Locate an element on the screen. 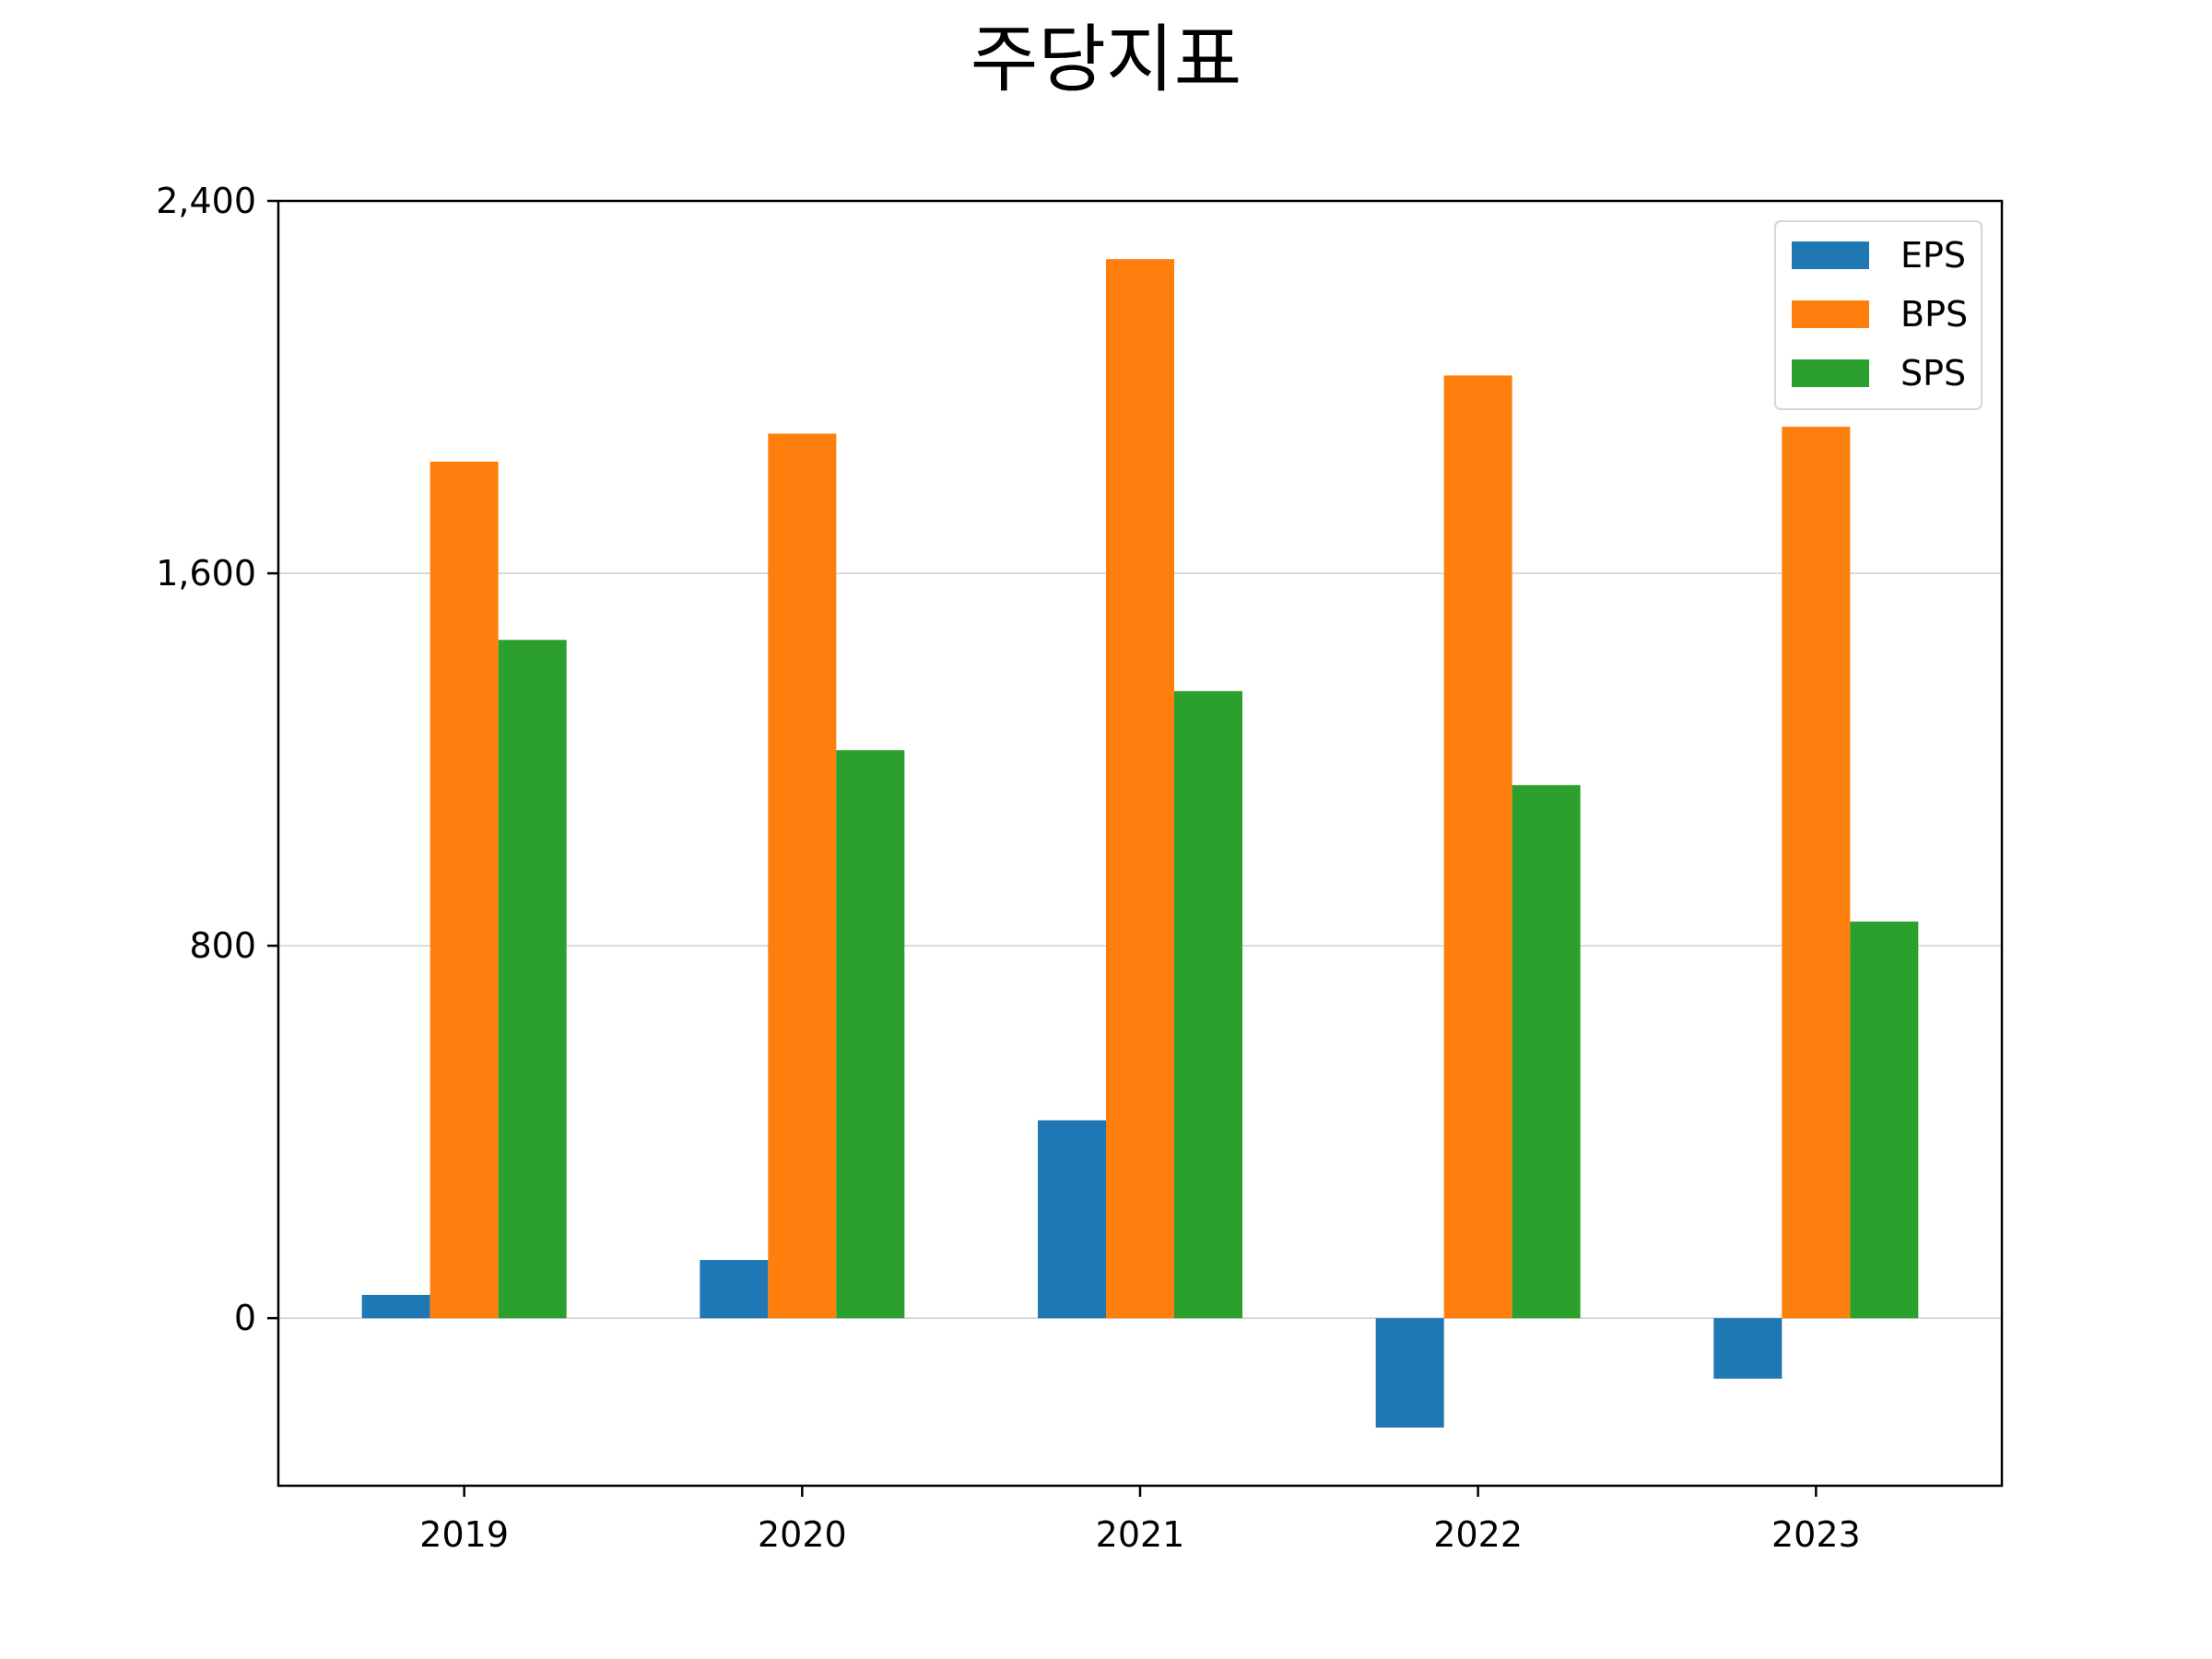 This screenshot has width=2212, height=1659. legend-swatch-eps is located at coordinates (1830, 255).